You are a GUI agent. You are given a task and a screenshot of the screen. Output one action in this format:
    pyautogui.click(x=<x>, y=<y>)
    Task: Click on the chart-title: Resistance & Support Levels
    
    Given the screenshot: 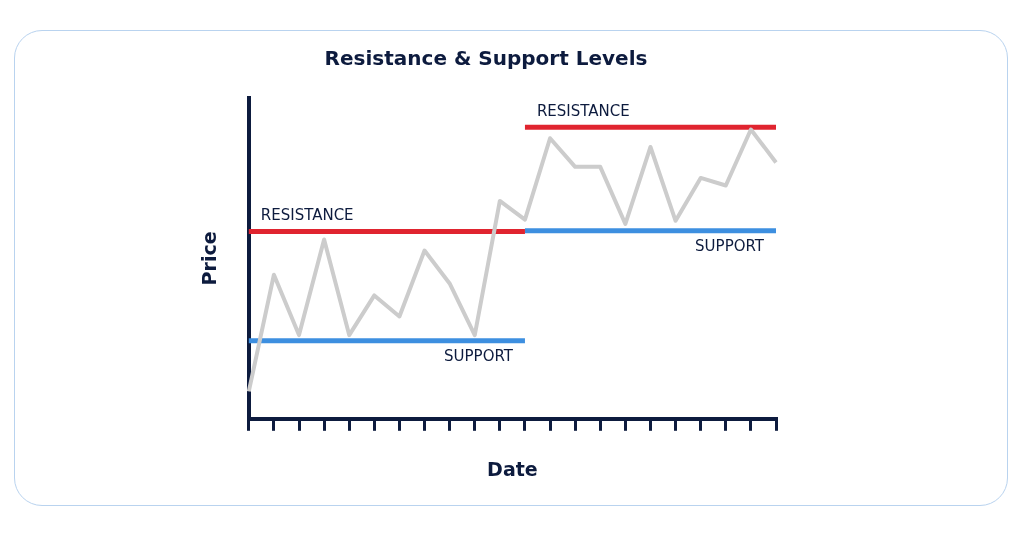 What is the action you would take?
    pyautogui.click(x=486, y=58)
    